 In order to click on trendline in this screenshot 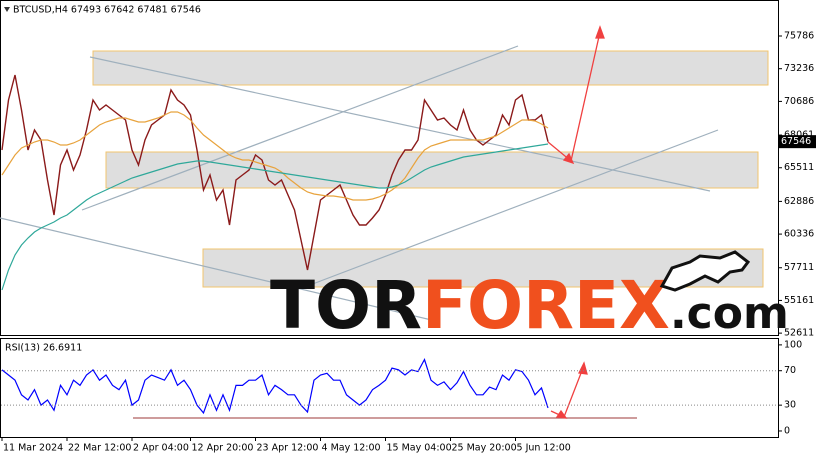, I will do `click(220, 270)`.